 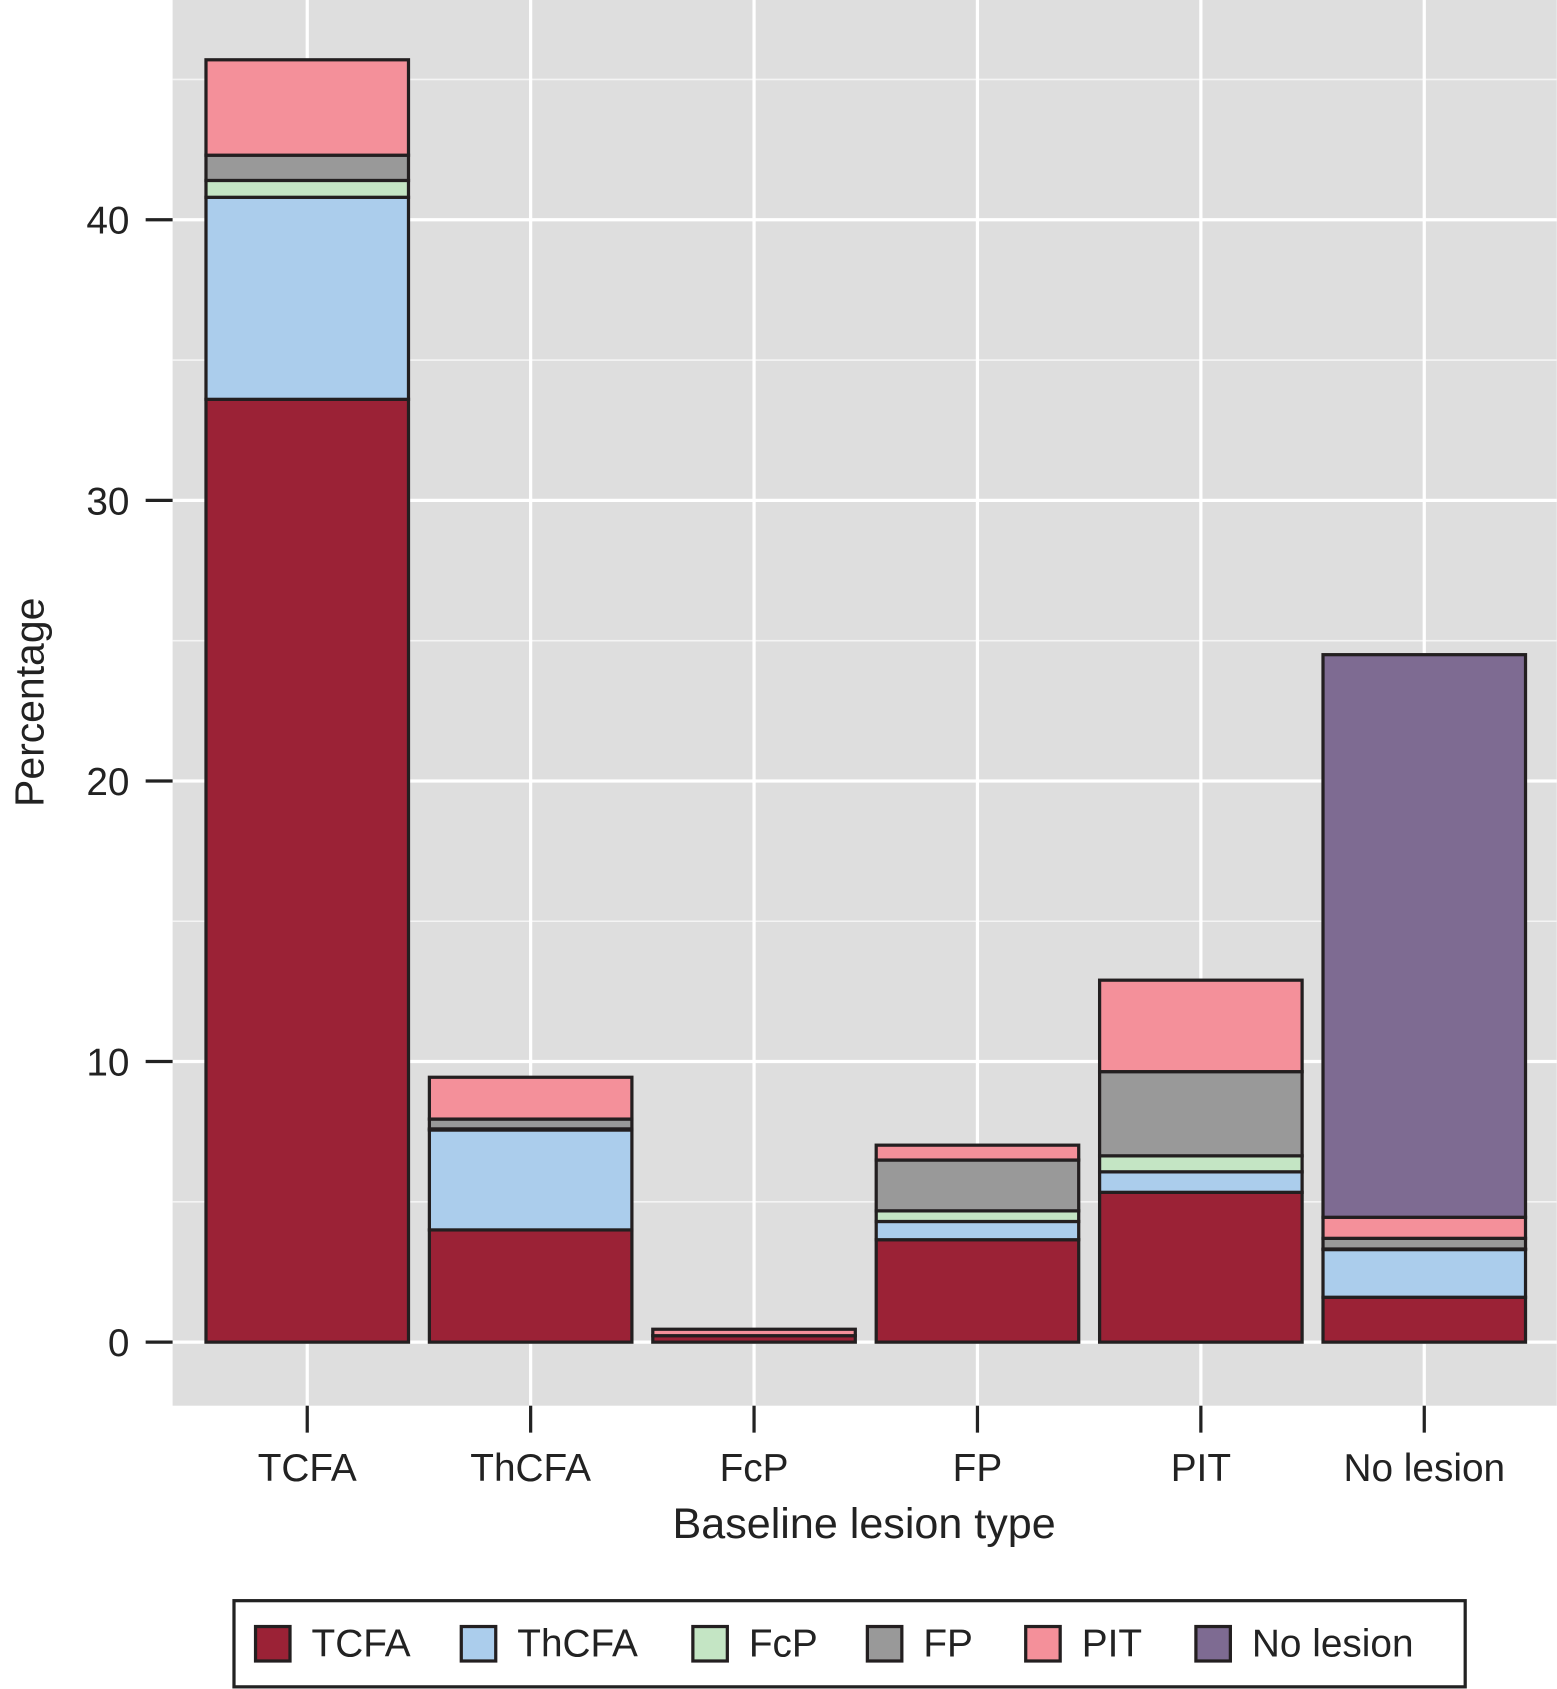 What do you see at coordinates (1333, 1644) in the screenshot?
I see `legend-label: No lesion` at bounding box center [1333, 1644].